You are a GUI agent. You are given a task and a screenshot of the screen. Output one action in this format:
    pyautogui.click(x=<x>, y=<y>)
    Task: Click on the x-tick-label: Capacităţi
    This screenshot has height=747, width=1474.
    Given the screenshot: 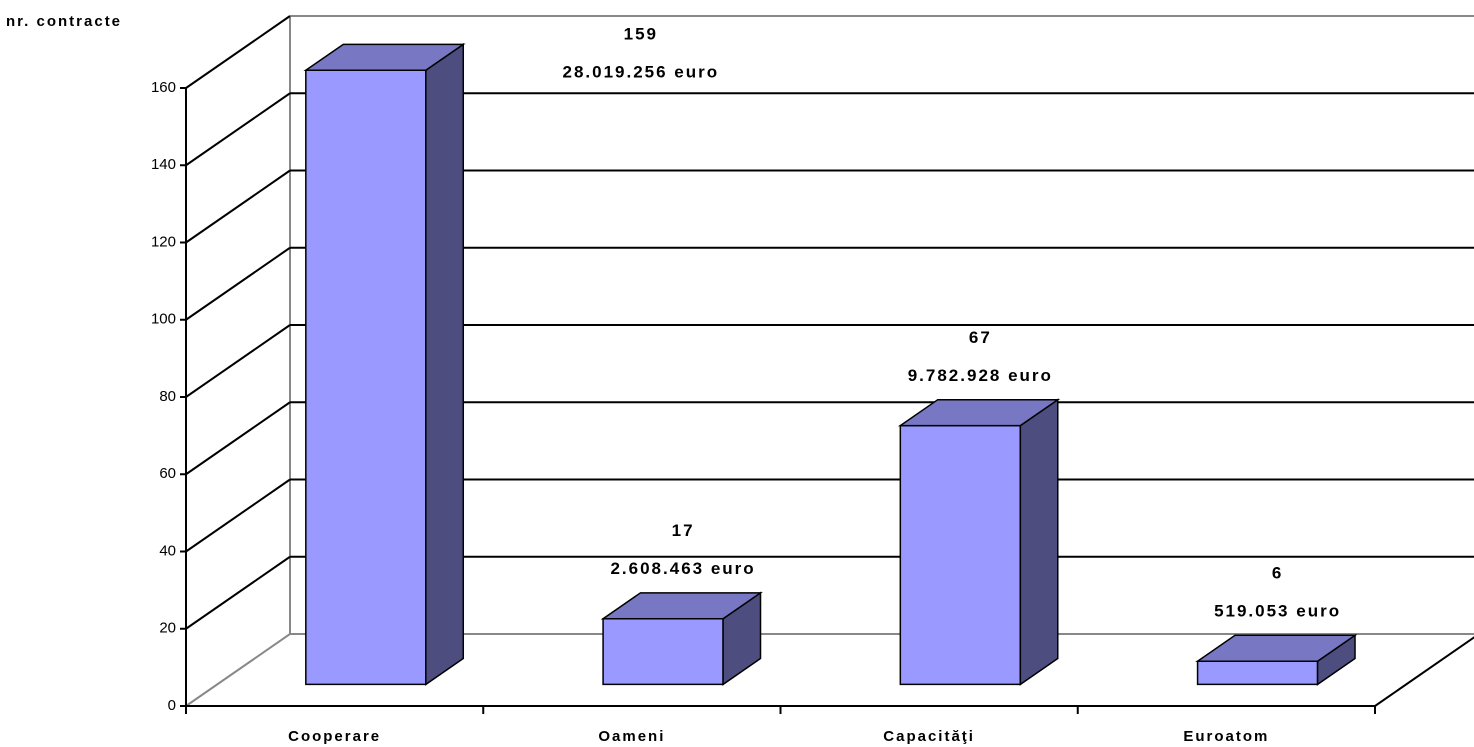 What is the action you would take?
    pyautogui.click(x=929, y=736)
    